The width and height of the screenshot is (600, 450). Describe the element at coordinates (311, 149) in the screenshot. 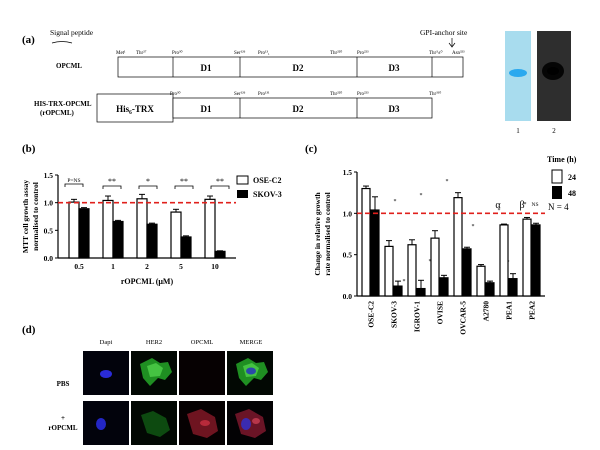

I see `panel-c-label: (c)` at that location.